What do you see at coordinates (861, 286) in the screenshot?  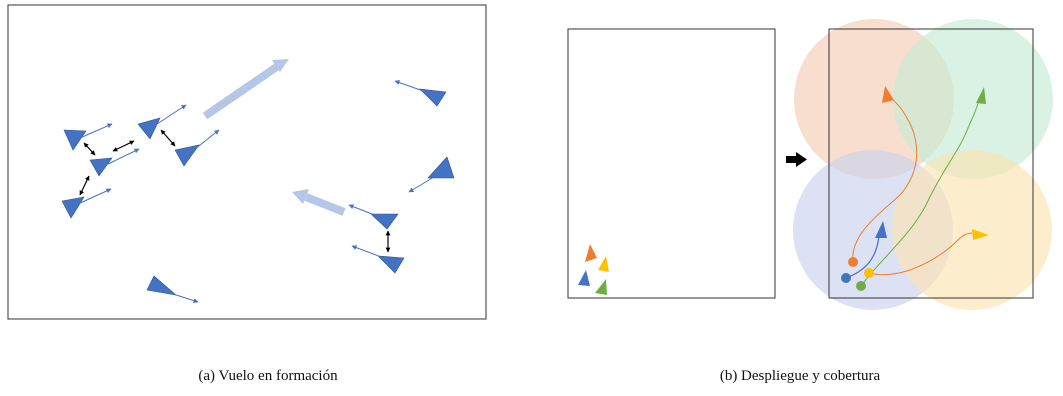 I see `agent-green-start` at bounding box center [861, 286].